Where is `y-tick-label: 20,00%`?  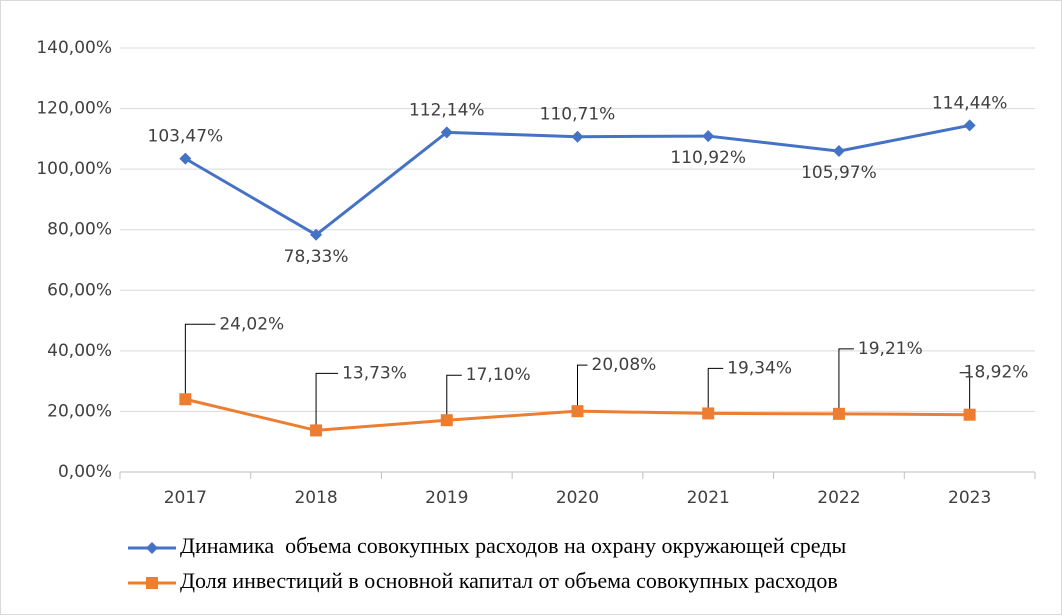 y-tick-label: 20,00% is located at coordinates (79, 411).